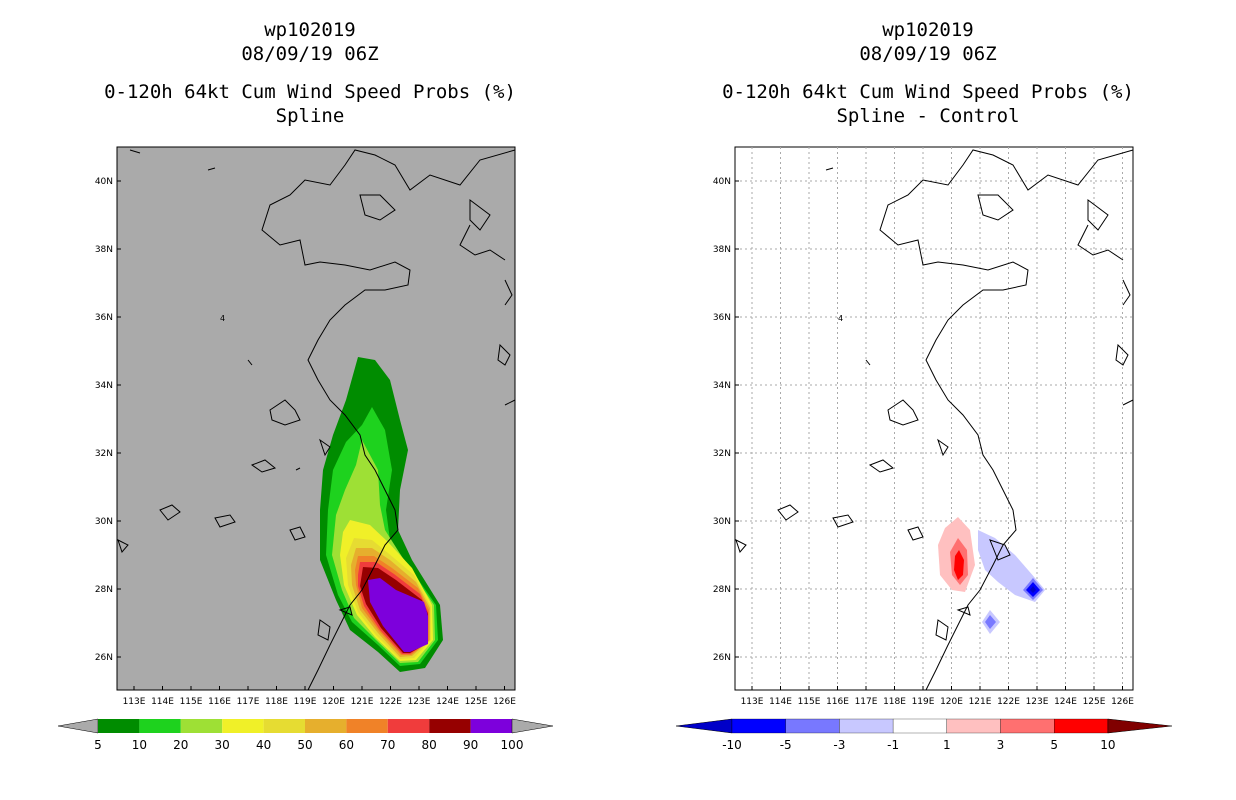 The height and width of the screenshot is (800, 1236). I want to click on left-cbar-high-arrow, so click(532, 726).